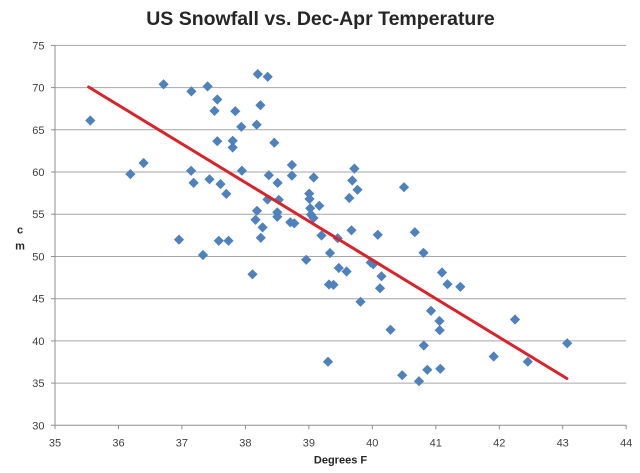 The height and width of the screenshot is (473, 640). What do you see at coordinates (563, 444) in the screenshot?
I see `svg-text: 43` at bounding box center [563, 444].